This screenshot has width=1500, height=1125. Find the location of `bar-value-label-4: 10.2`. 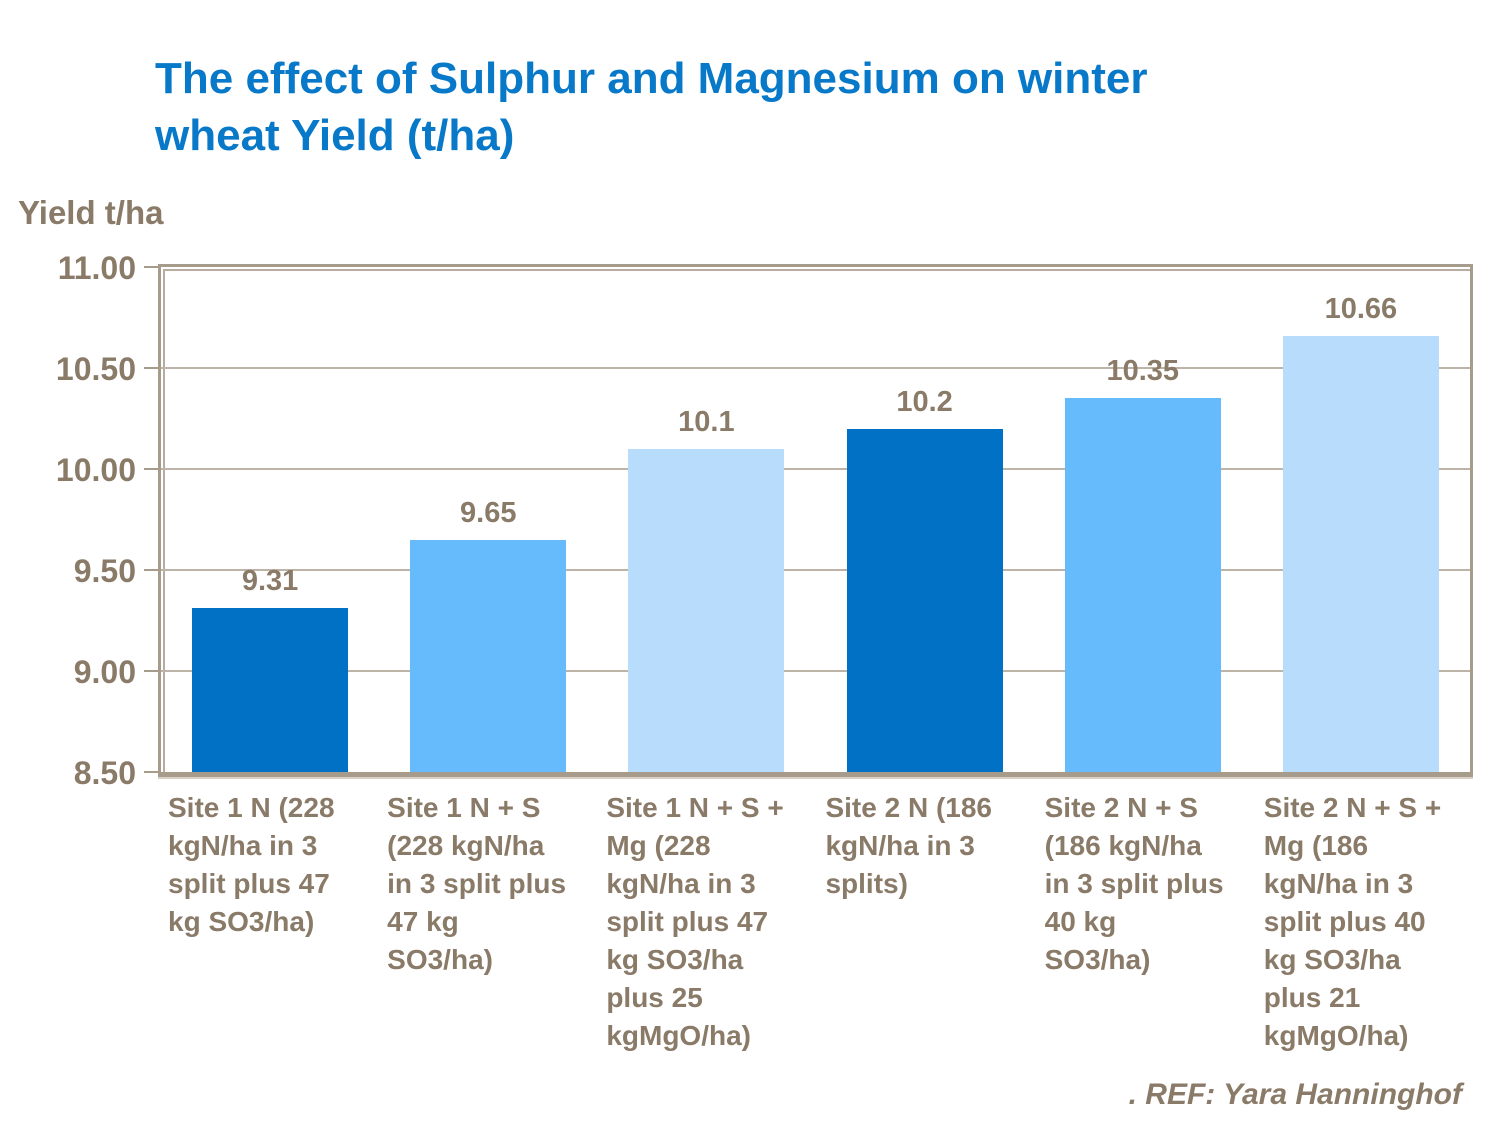

bar-value-label-4: 10.2 is located at coordinates (924, 401).